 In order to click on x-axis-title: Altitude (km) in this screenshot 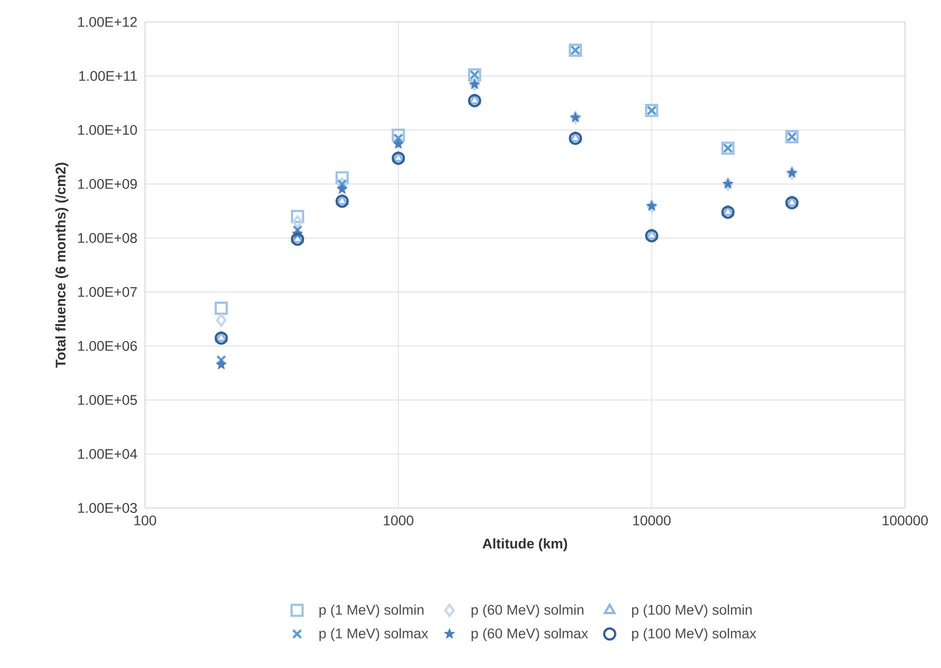, I will do `click(525, 545)`.